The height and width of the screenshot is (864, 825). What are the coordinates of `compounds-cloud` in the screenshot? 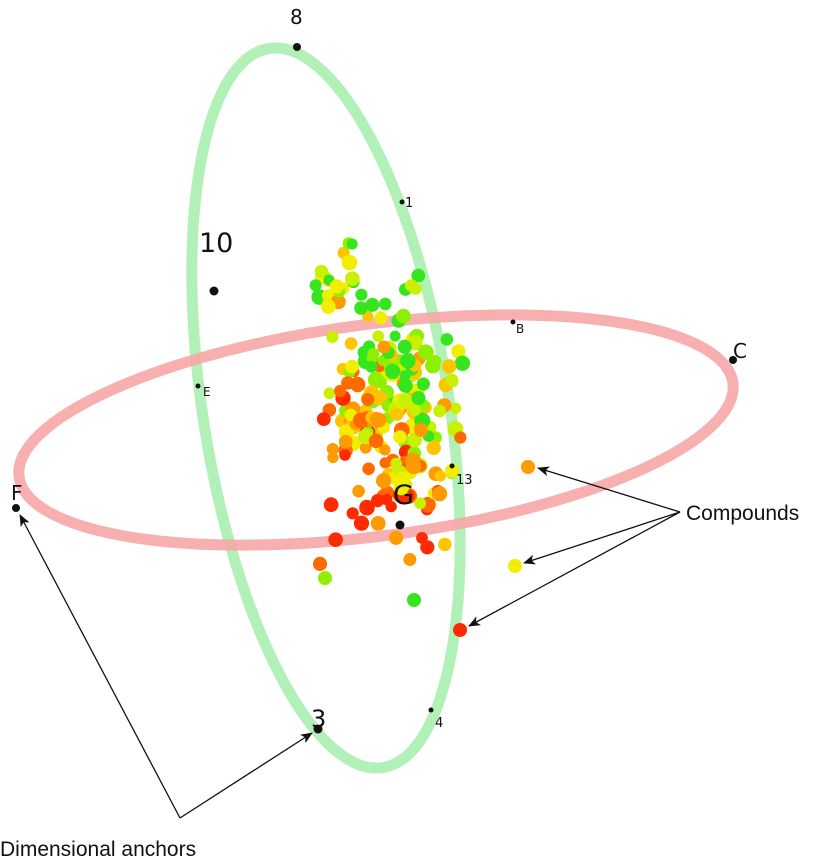 It's located at (422, 437).